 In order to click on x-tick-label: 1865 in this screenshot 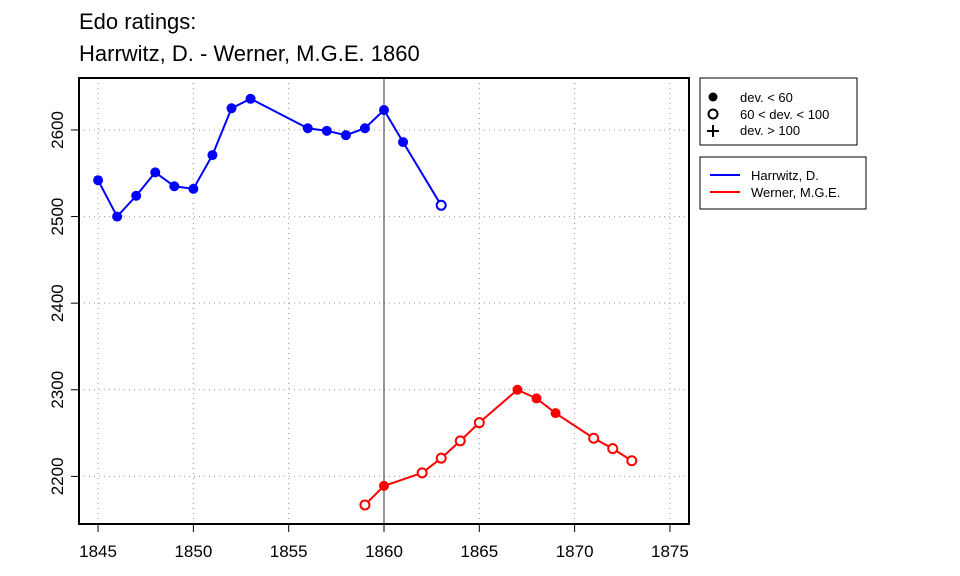, I will do `click(479, 551)`.